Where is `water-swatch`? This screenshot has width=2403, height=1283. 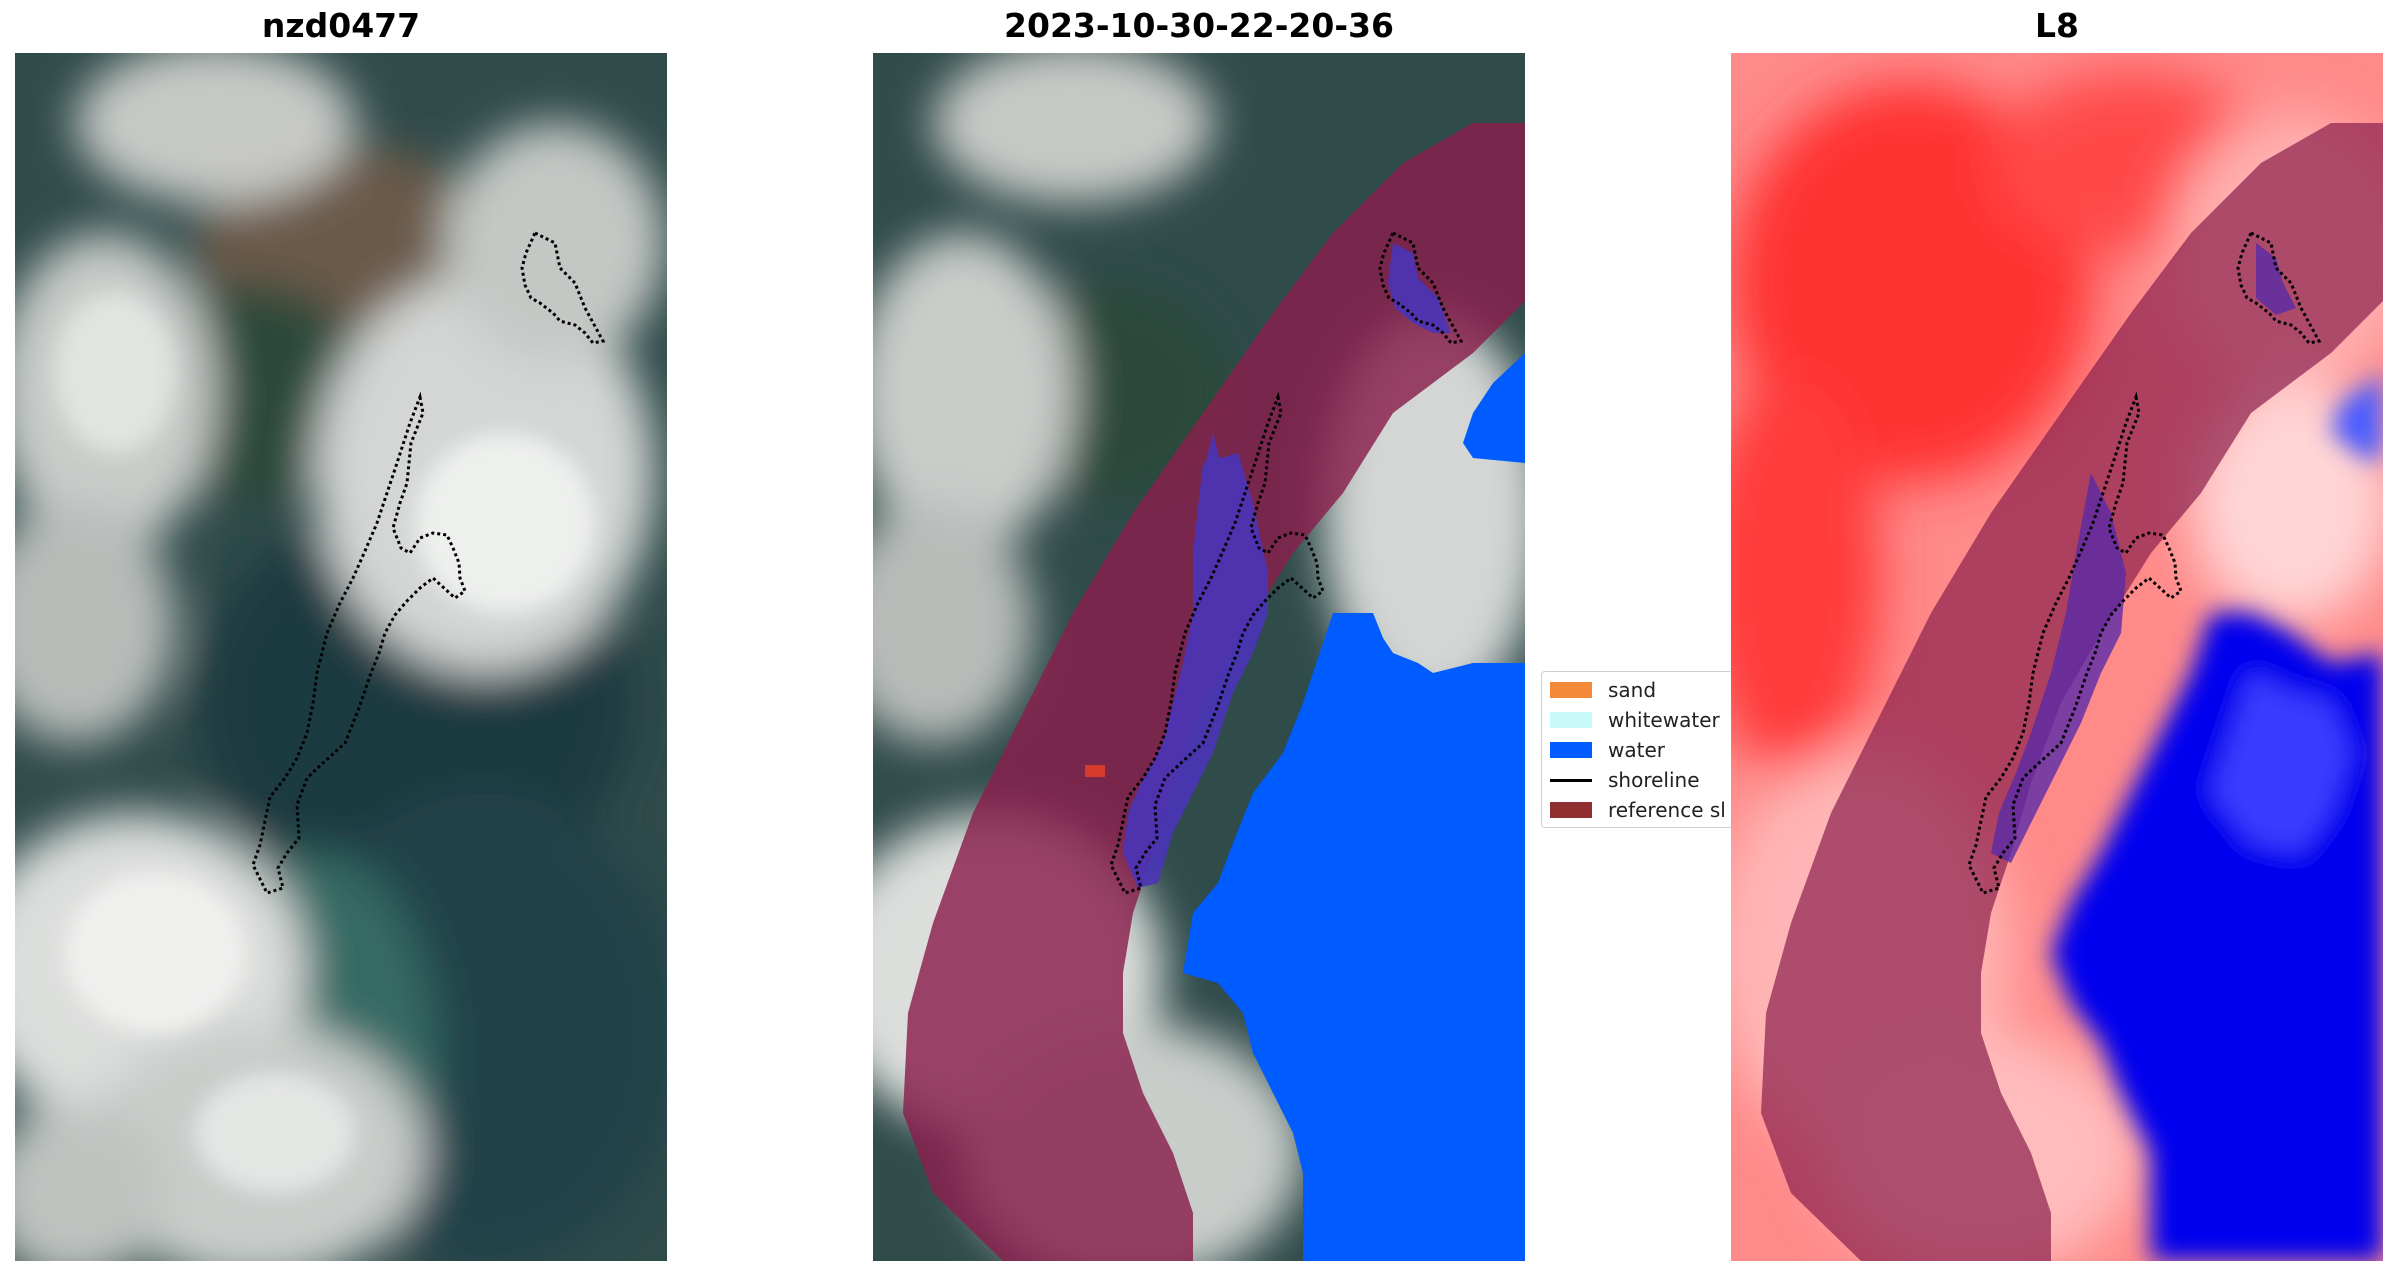 water-swatch is located at coordinates (1571, 750).